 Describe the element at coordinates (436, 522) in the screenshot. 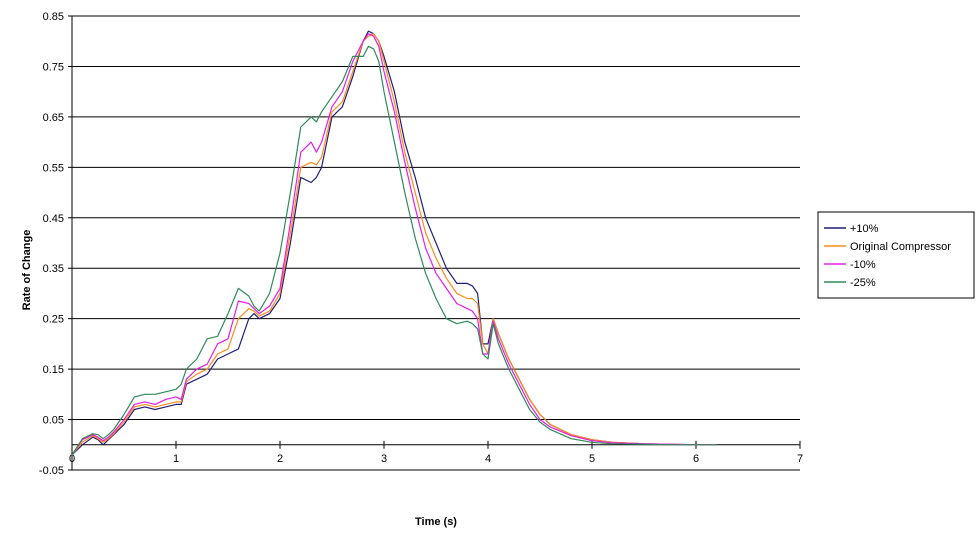

I see `x-axis-label: Time (s)` at that location.